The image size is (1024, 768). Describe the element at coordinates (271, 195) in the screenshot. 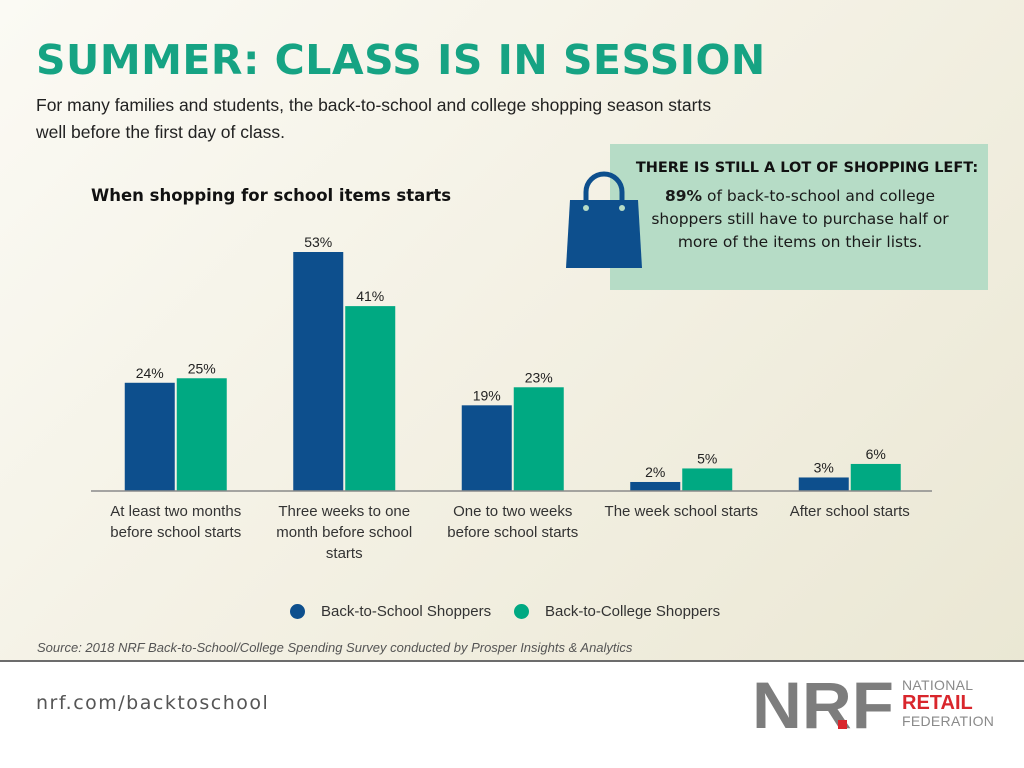

I see `chart-title: When shopping for school items starts` at that location.